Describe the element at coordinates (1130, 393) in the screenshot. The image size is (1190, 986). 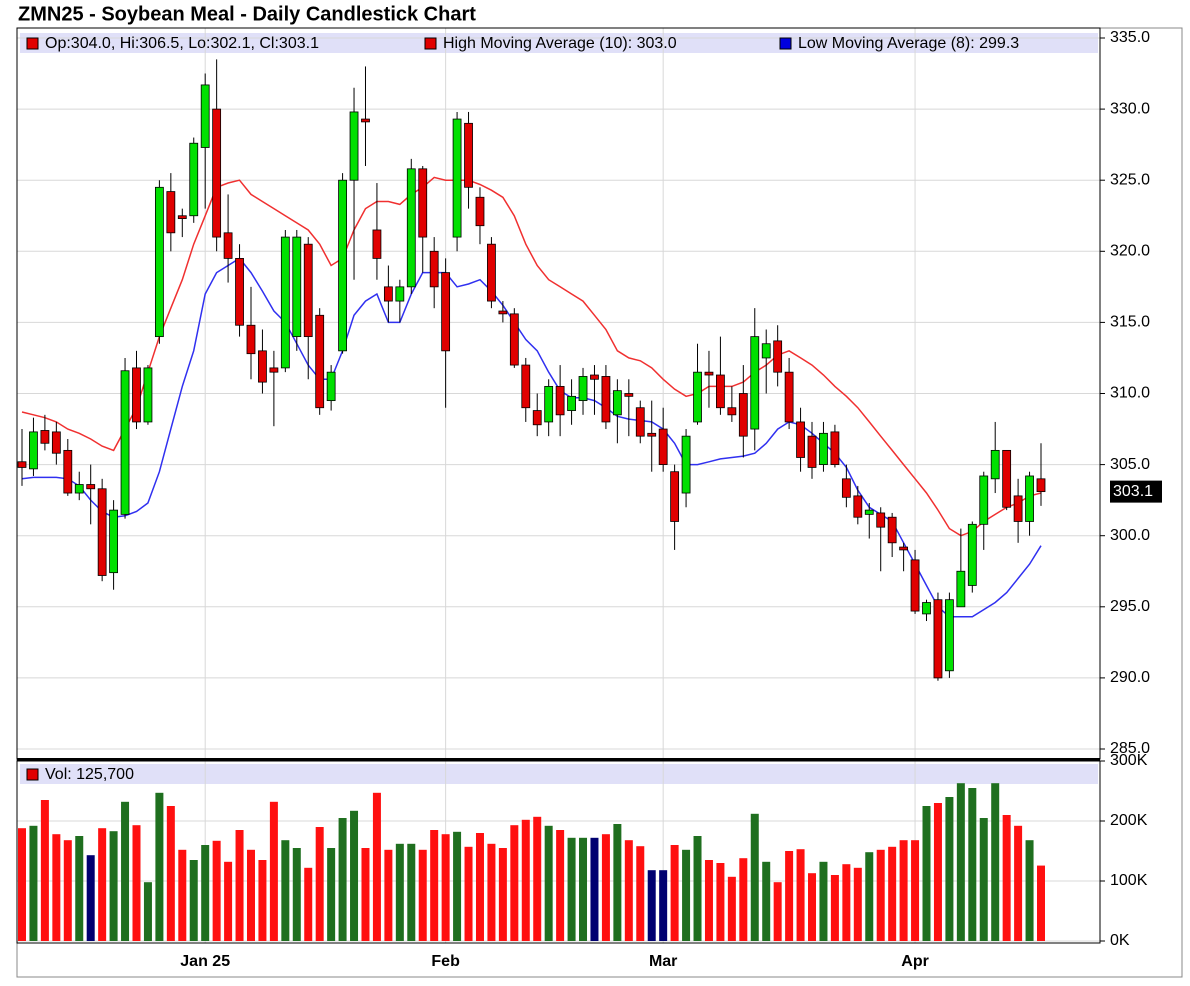
I see `y-tick-label: 310.0` at that location.